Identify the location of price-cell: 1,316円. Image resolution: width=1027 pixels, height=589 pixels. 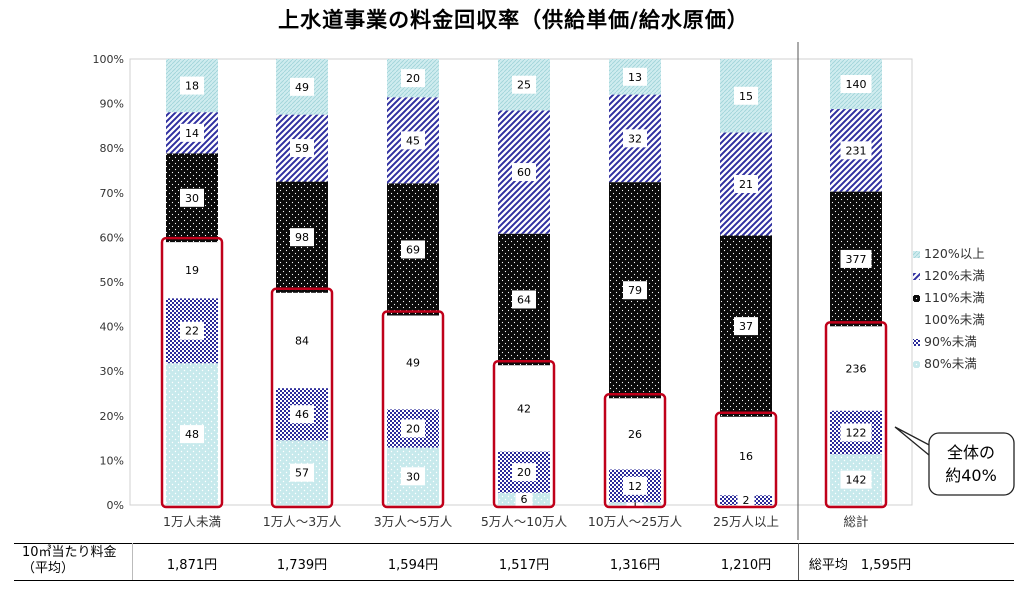
(635, 565).